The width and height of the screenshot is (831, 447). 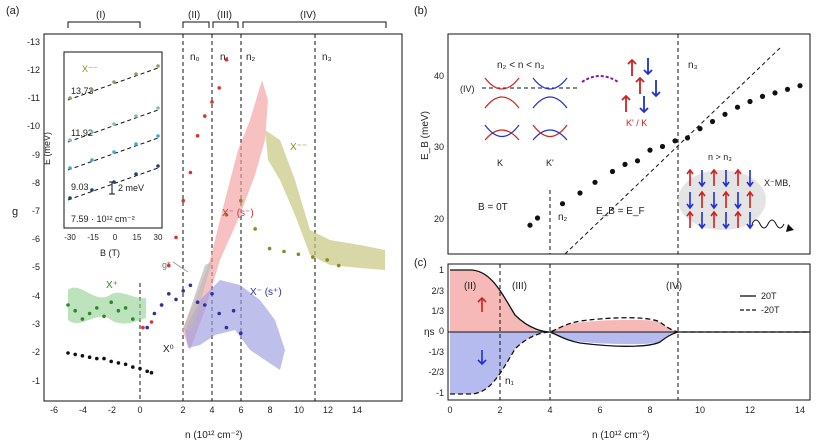 I want to click on region-iv-label: (IV), so click(x=308, y=15).